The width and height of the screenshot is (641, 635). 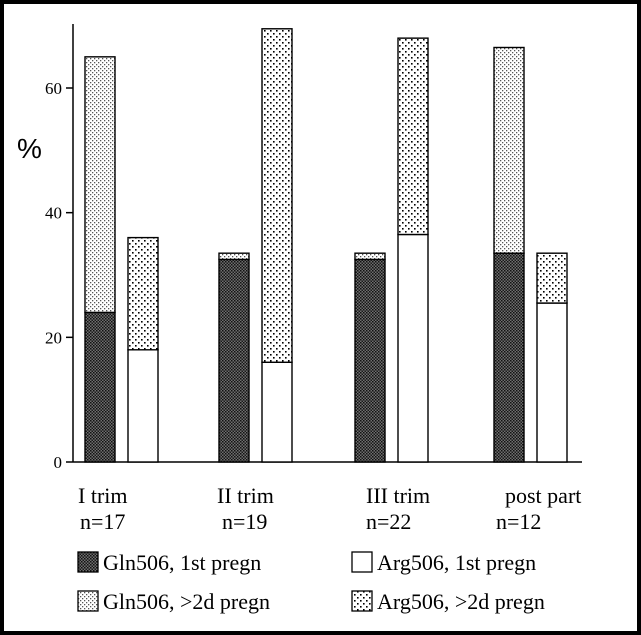 What do you see at coordinates (53, 88) in the screenshot?
I see `y-tick-label: 60` at bounding box center [53, 88].